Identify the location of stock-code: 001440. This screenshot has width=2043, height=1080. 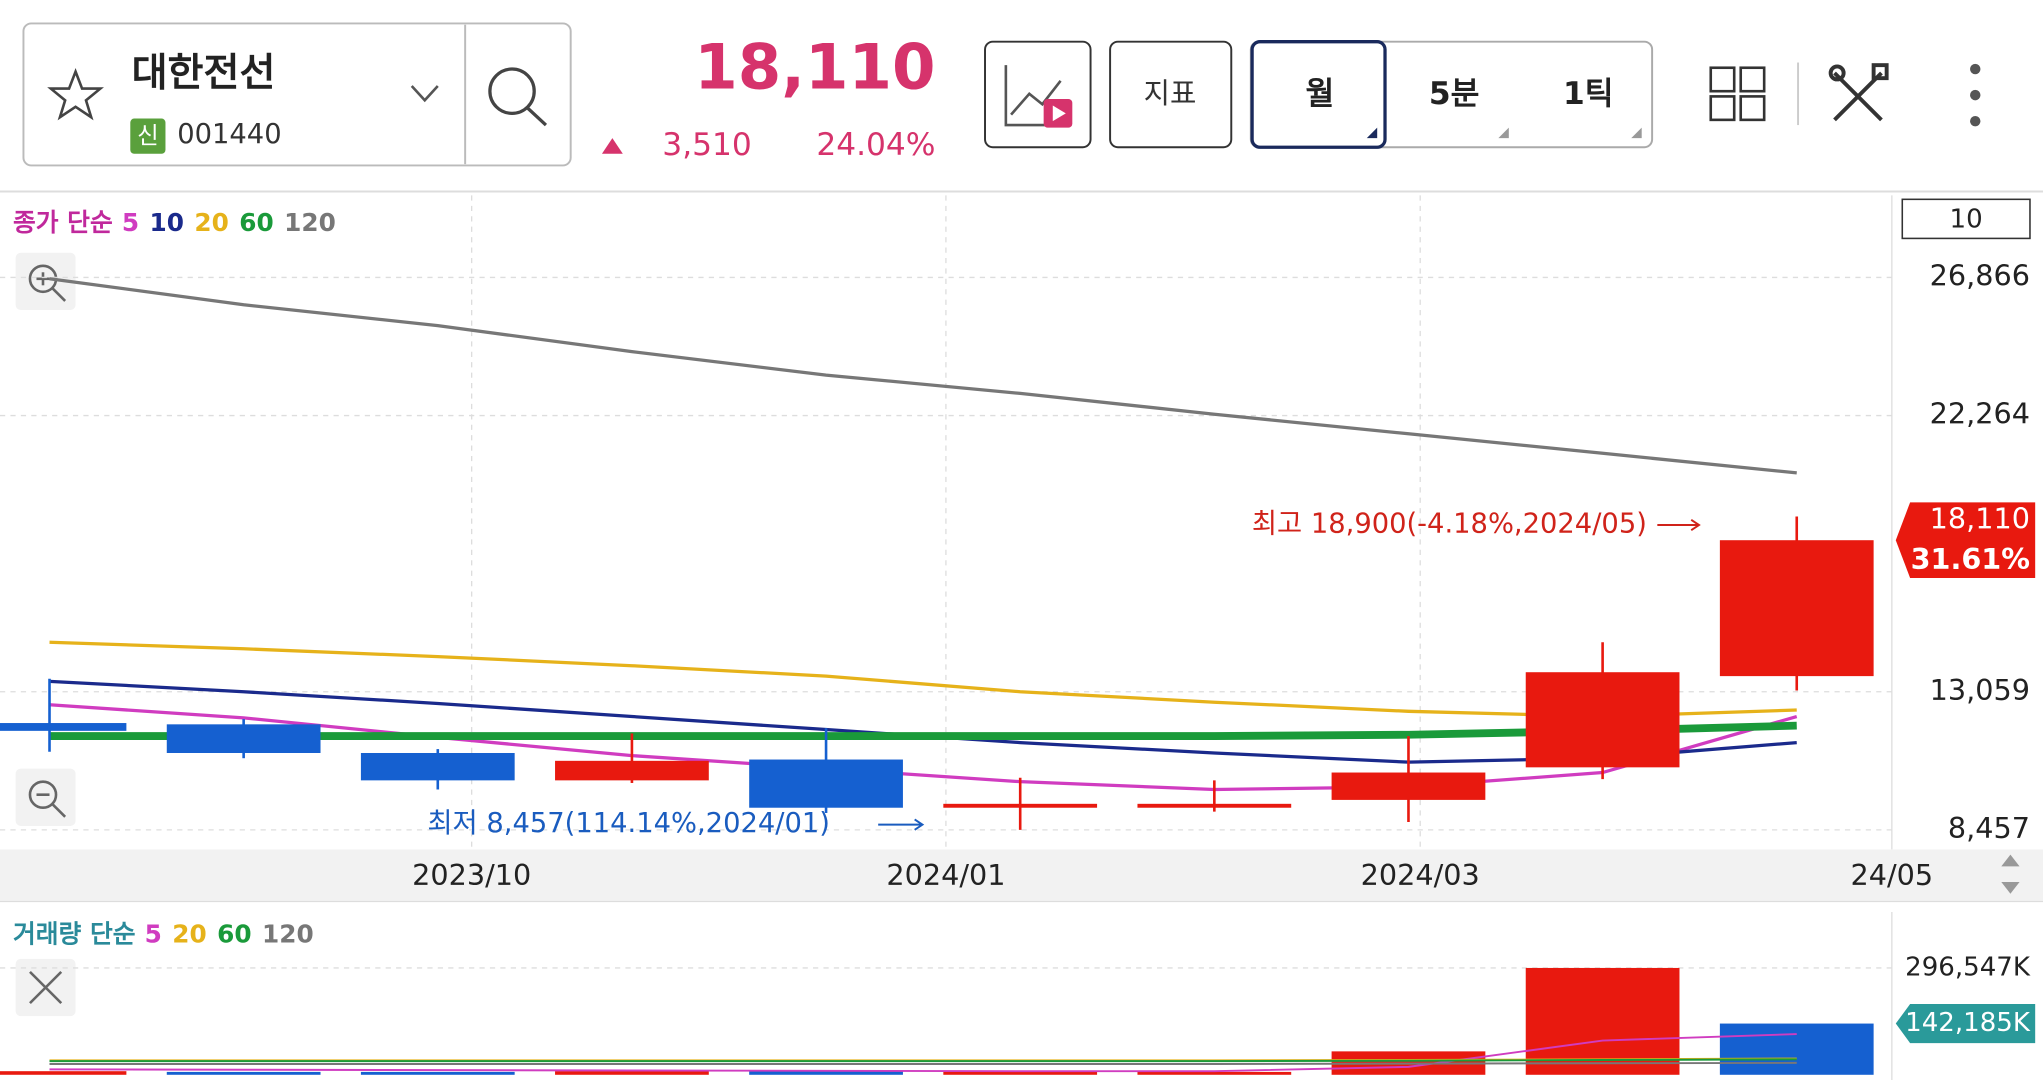
(229, 134).